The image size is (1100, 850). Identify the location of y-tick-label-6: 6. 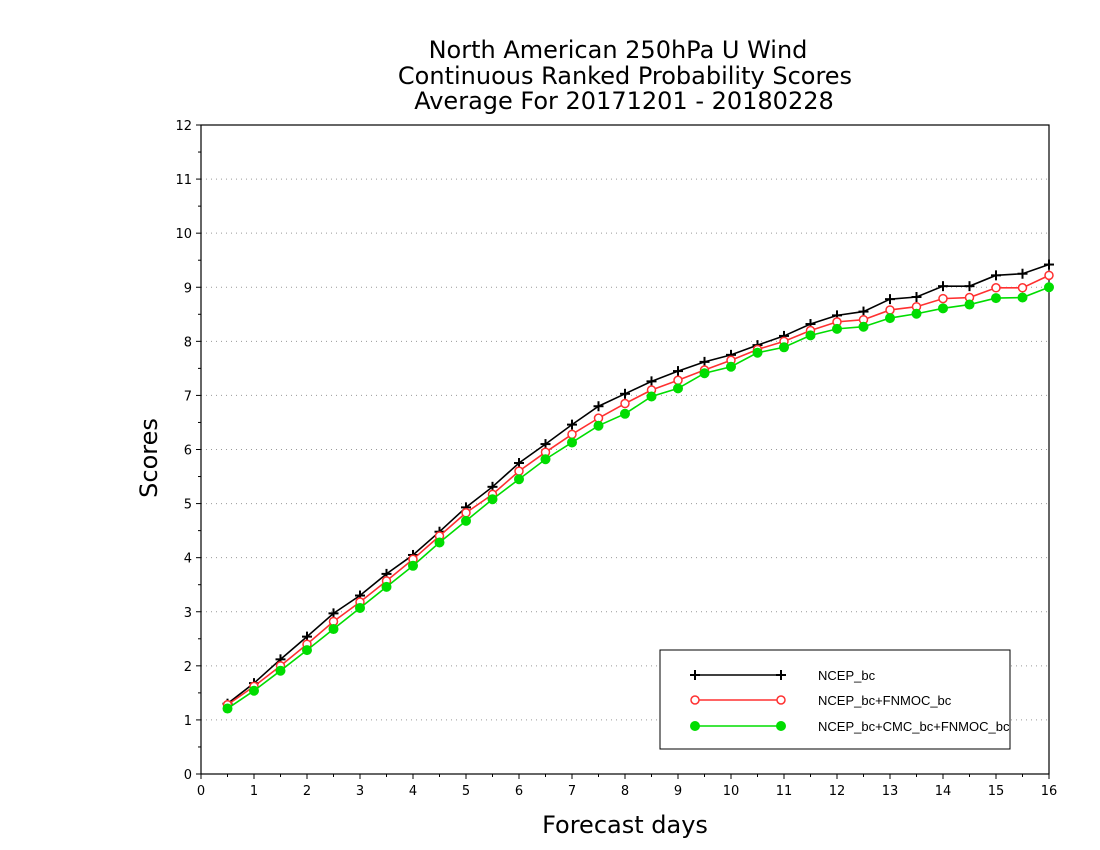
(188, 451).